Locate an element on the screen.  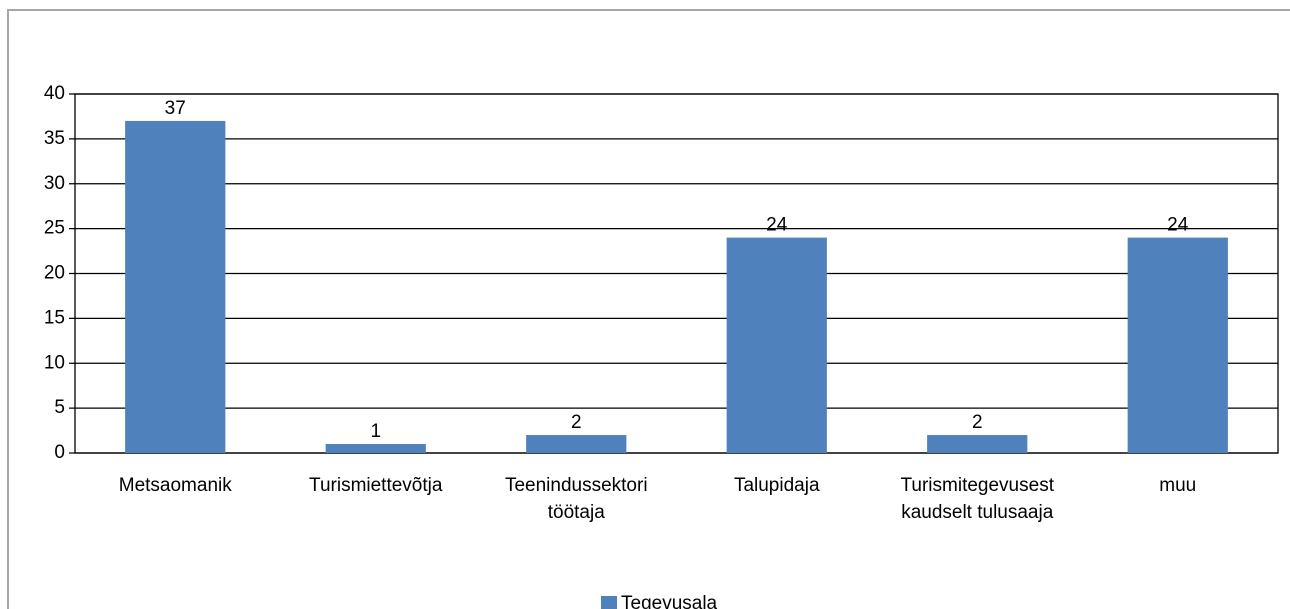
y-tick-label: 5 is located at coordinates (59, 407).